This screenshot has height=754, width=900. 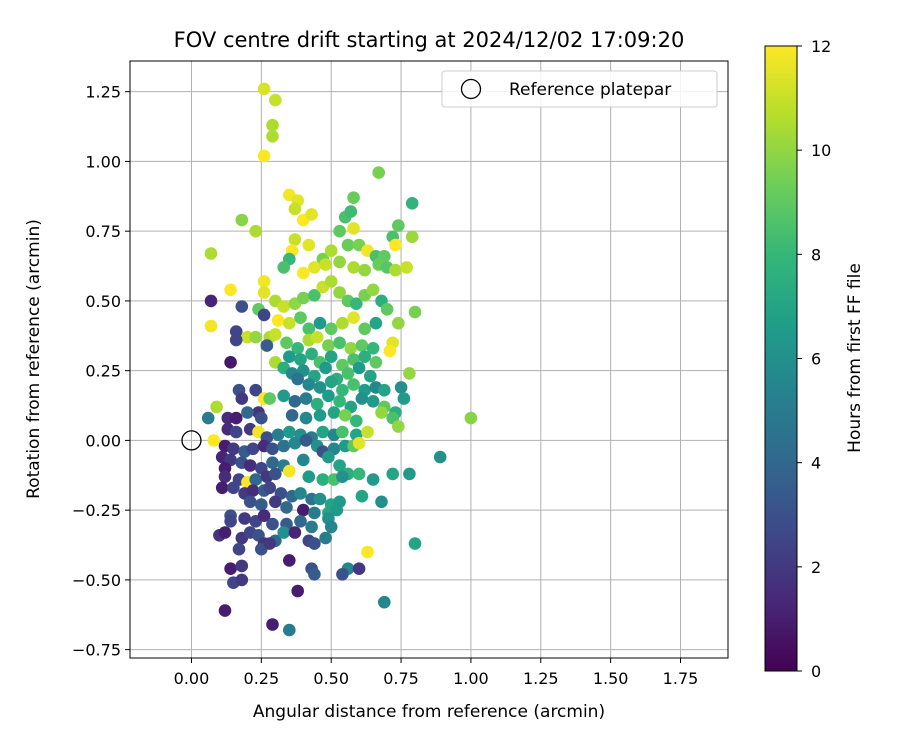 I want to click on y-tick-label: 1.00, so click(x=103, y=161).